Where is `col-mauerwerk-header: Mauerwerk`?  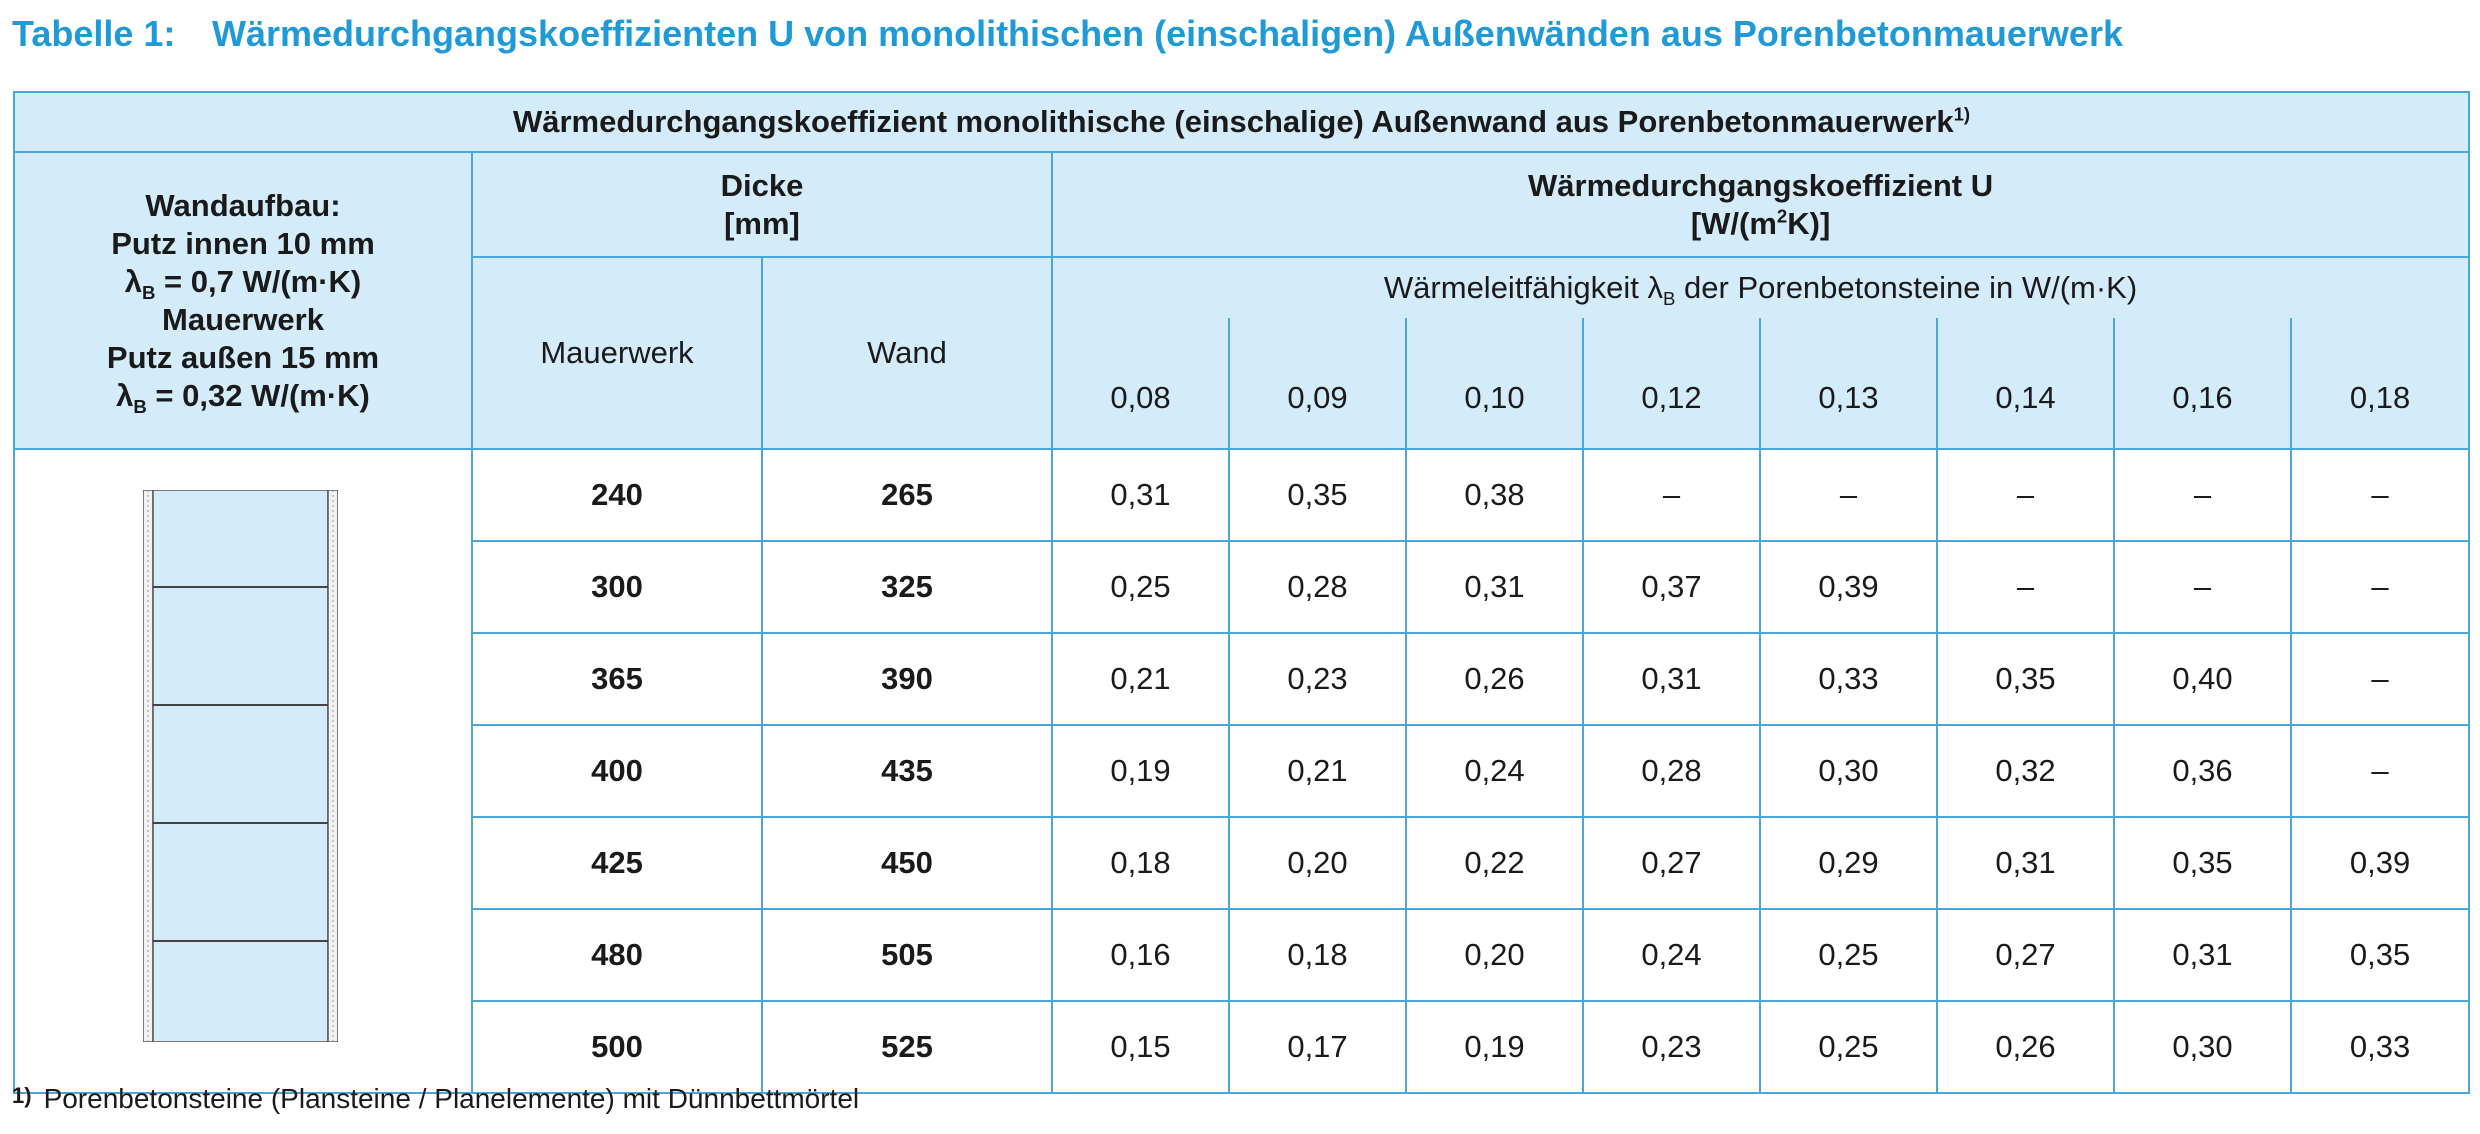 col-mauerwerk-header: Mauerwerk is located at coordinates (617, 353).